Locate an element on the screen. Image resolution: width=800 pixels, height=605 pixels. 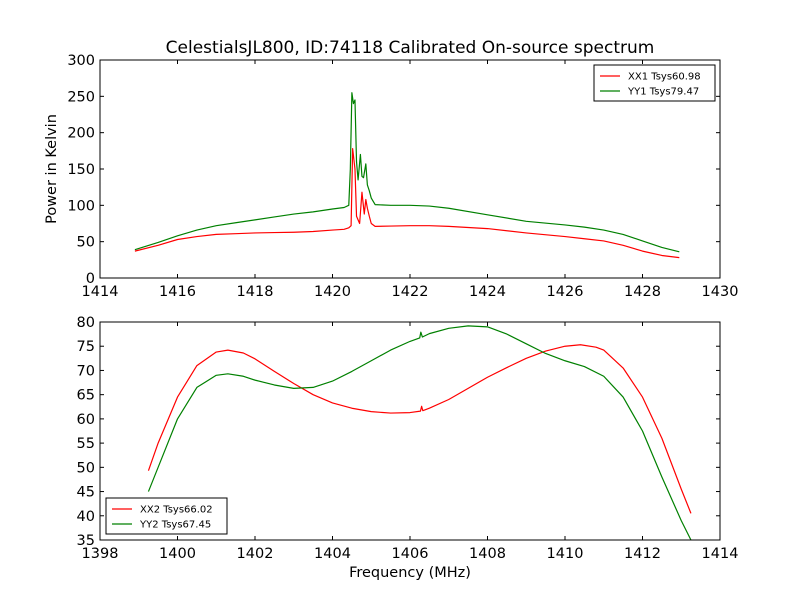
y-tick-label: 150 is located at coordinates (81, 170).